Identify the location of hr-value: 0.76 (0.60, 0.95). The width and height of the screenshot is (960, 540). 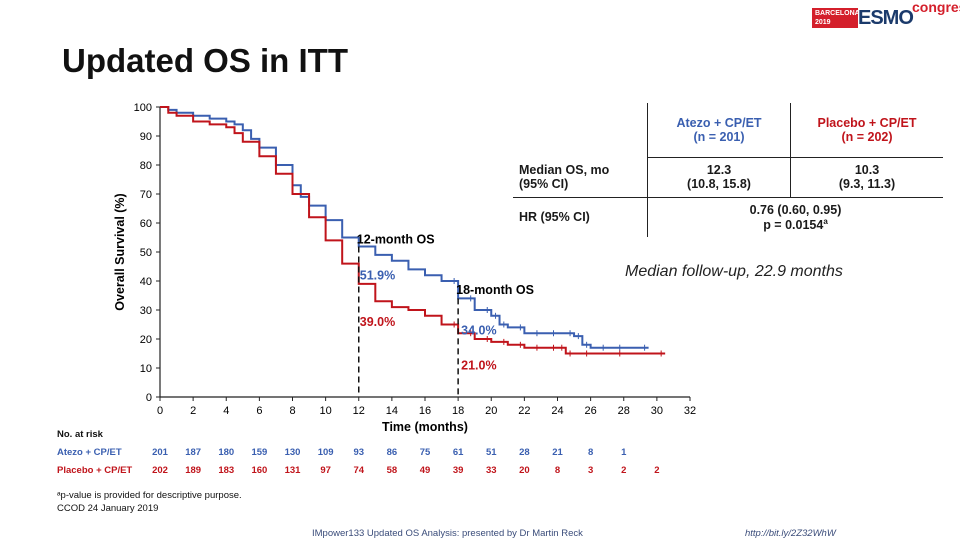
(795, 209).